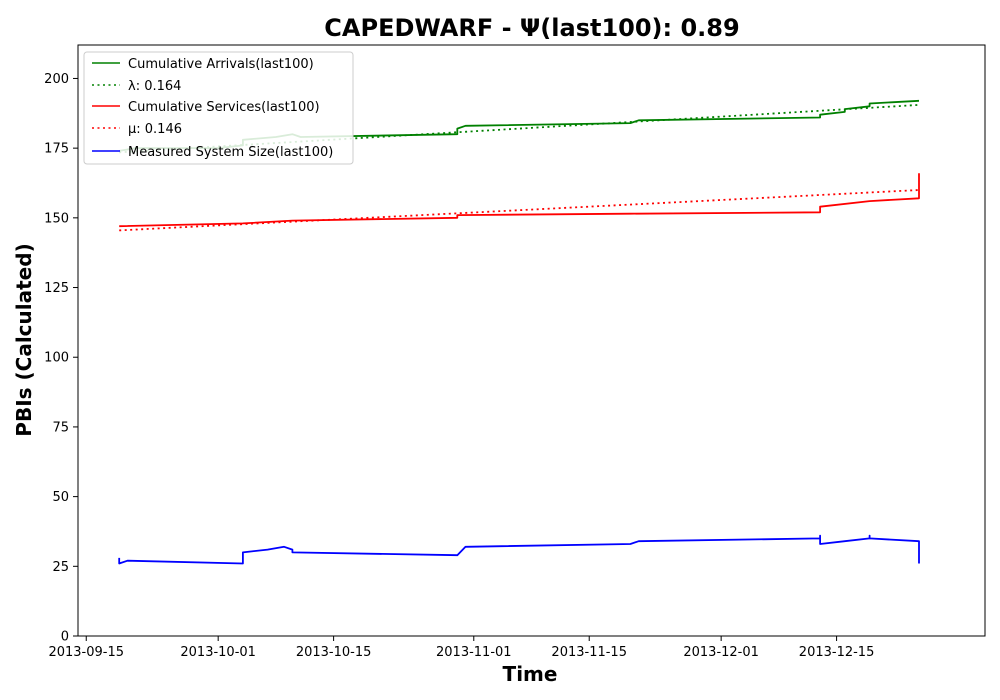 The height and width of the screenshot is (700, 1000). Describe the element at coordinates (60, 427) in the screenshot. I see `y-tick-label: 75` at that location.